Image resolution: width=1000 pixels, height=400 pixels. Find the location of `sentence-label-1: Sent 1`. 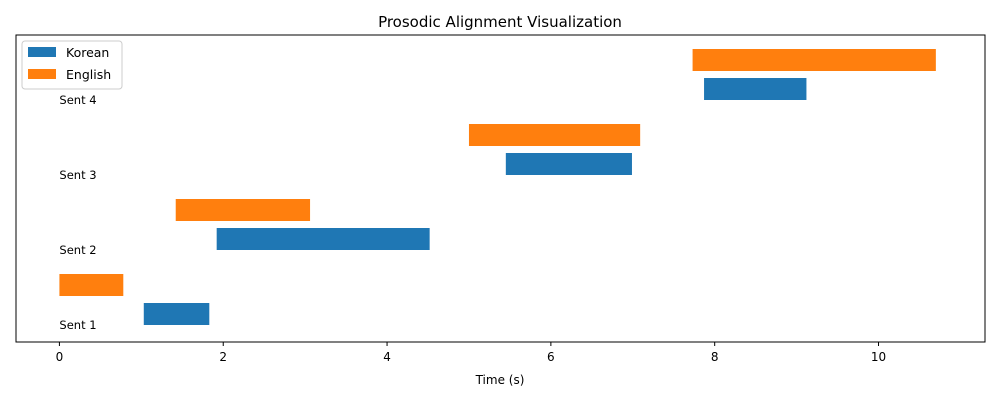

sentence-label-1: Sent 1 is located at coordinates (77, 325).